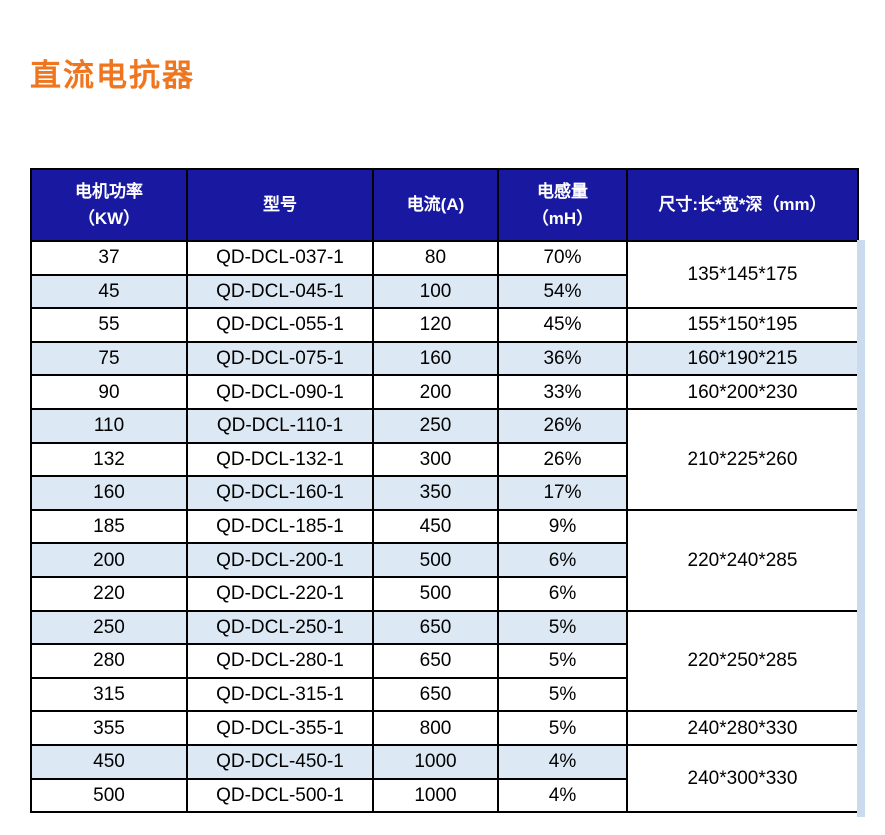 The width and height of the screenshot is (885, 835). I want to click on table-row: 185 QD-DCL-185-1 450 9% 220*240*285, so click(444, 560).